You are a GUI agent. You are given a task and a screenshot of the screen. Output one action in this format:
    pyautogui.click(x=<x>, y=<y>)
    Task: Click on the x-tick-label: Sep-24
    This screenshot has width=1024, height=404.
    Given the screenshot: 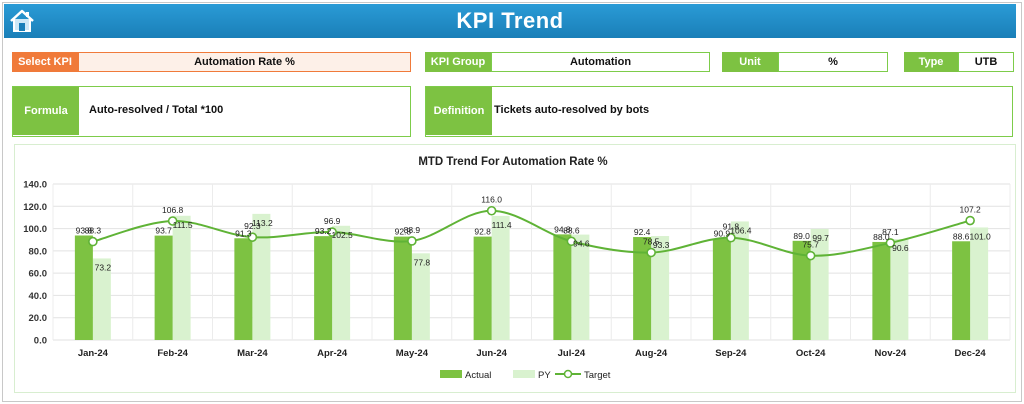 What is the action you would take?
    pyautogui.click(x=731, y=353)
    